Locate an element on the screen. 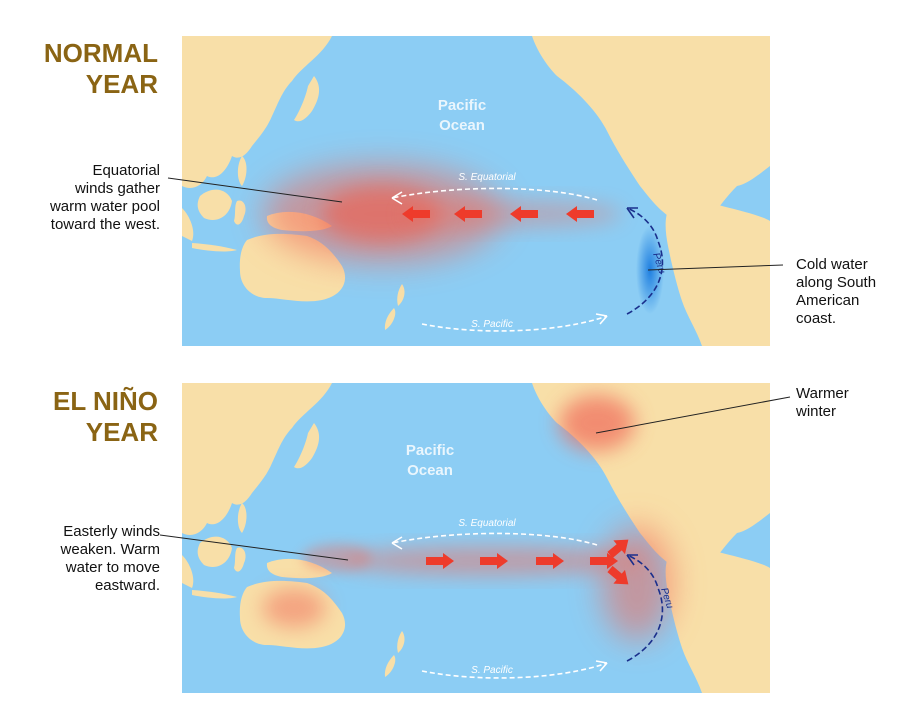  warmer-winter-zone is located at coordinates (597, 423).